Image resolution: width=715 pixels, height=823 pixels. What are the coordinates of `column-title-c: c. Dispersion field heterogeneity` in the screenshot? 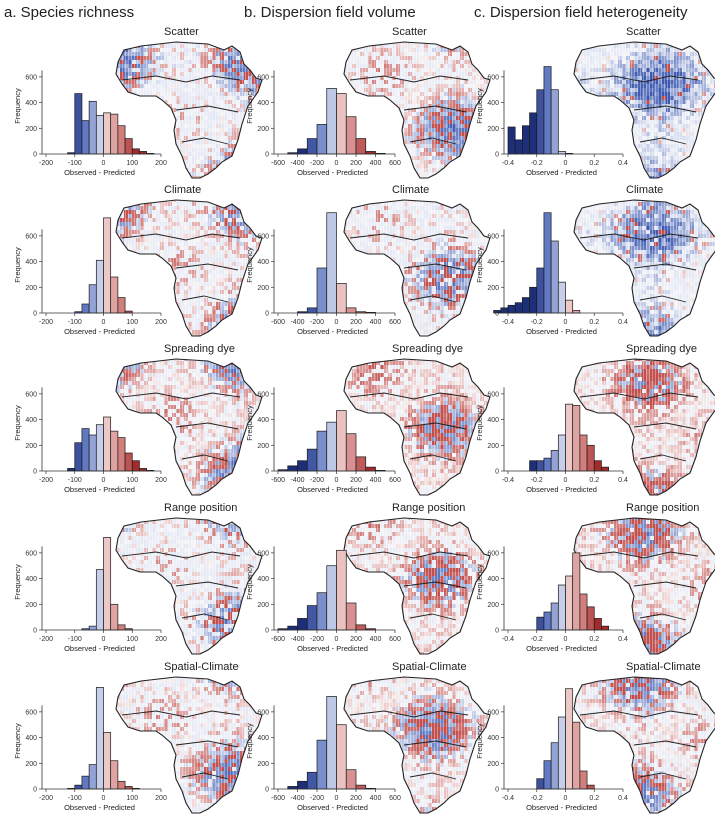 It's located at (581, 12).